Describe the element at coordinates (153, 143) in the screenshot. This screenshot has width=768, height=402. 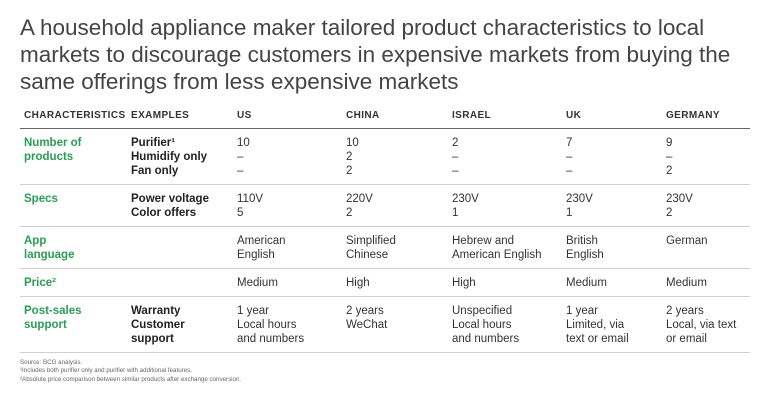
I see `cell-line: Purifier¹` at that location.